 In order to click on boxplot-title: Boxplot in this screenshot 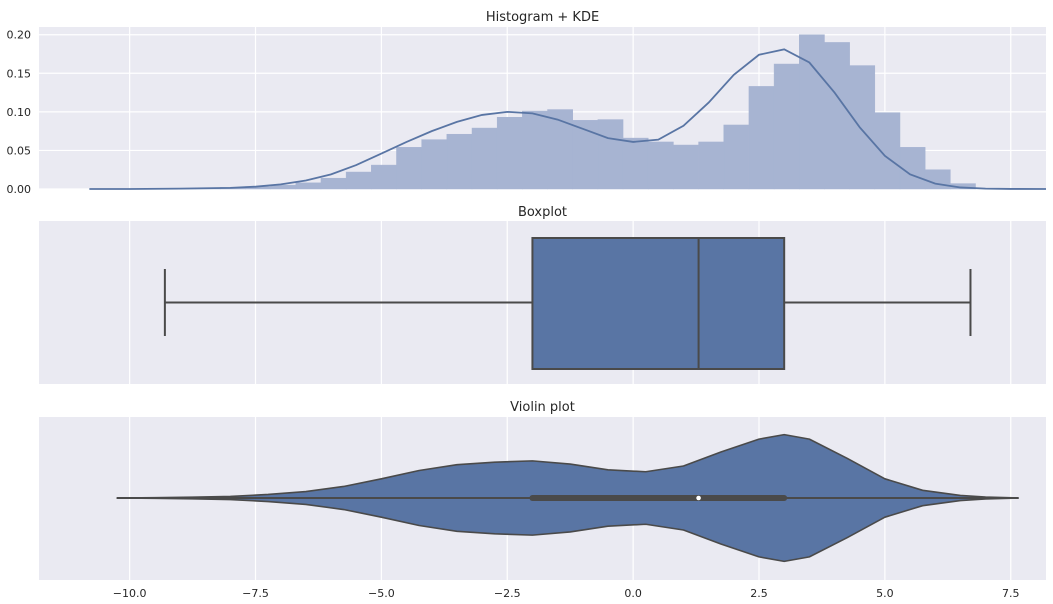, I will do `click(542, 212)`.